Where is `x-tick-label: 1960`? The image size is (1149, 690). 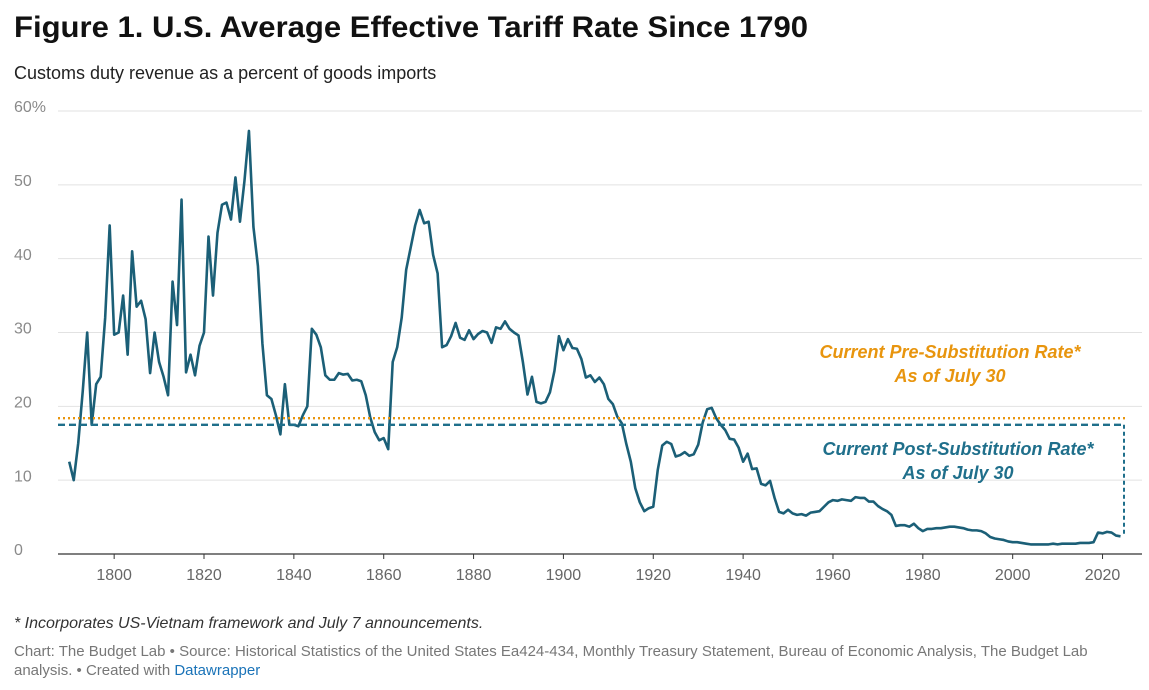 x-tick-label: 1960 is located at coordinates (833, 575).